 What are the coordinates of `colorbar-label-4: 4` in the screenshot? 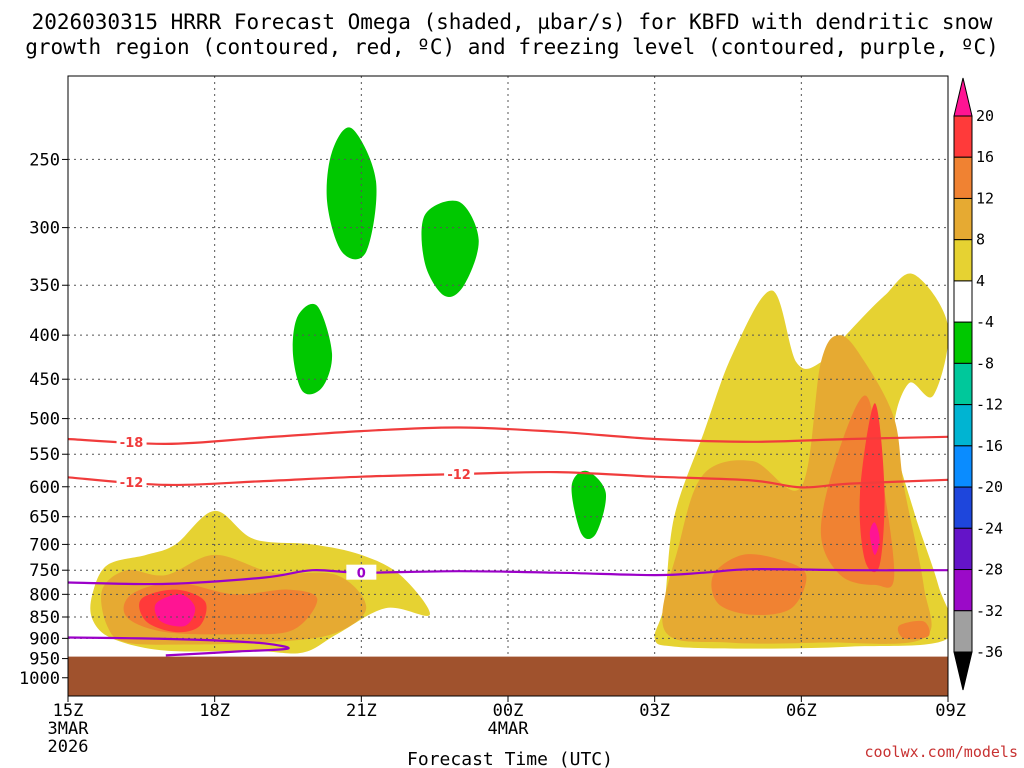 It's located at (980, 281).